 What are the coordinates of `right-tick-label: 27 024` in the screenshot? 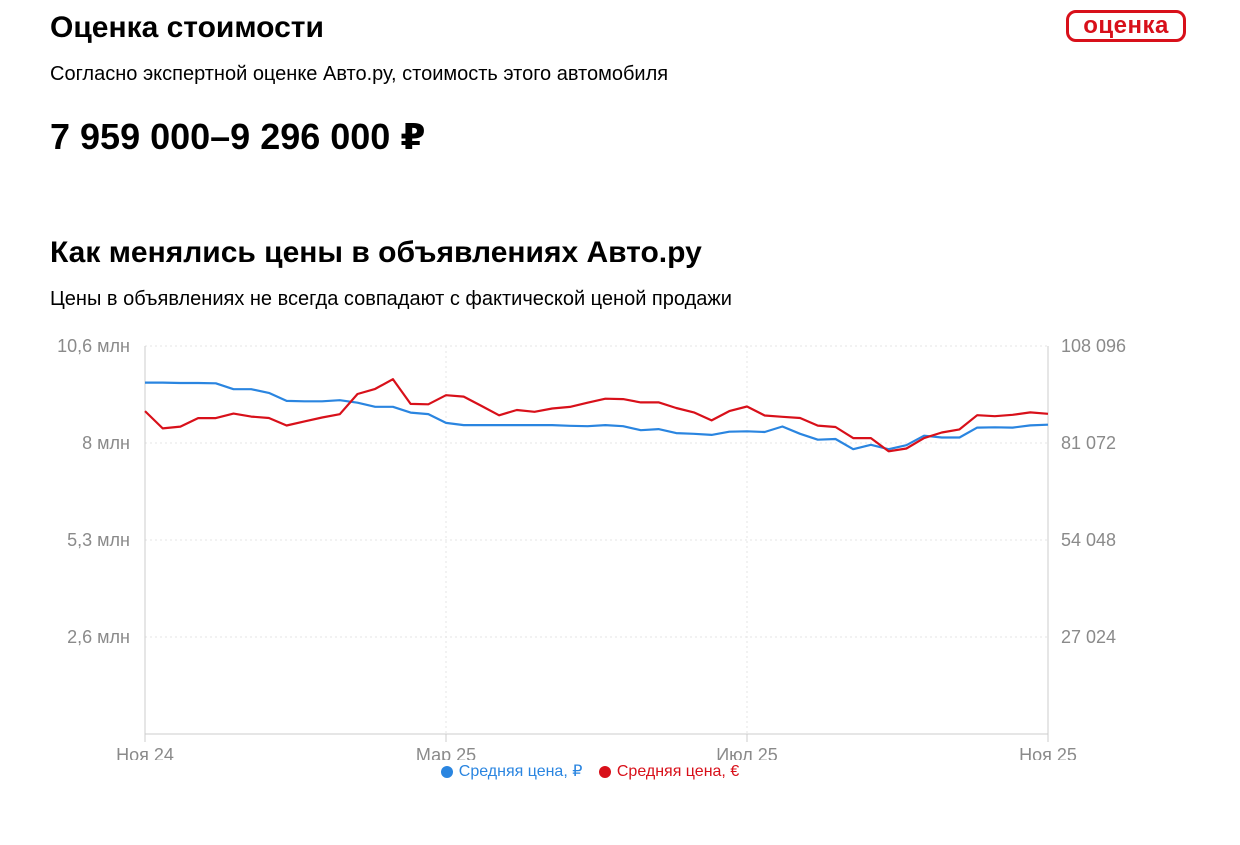 It's located at (1088, 637).